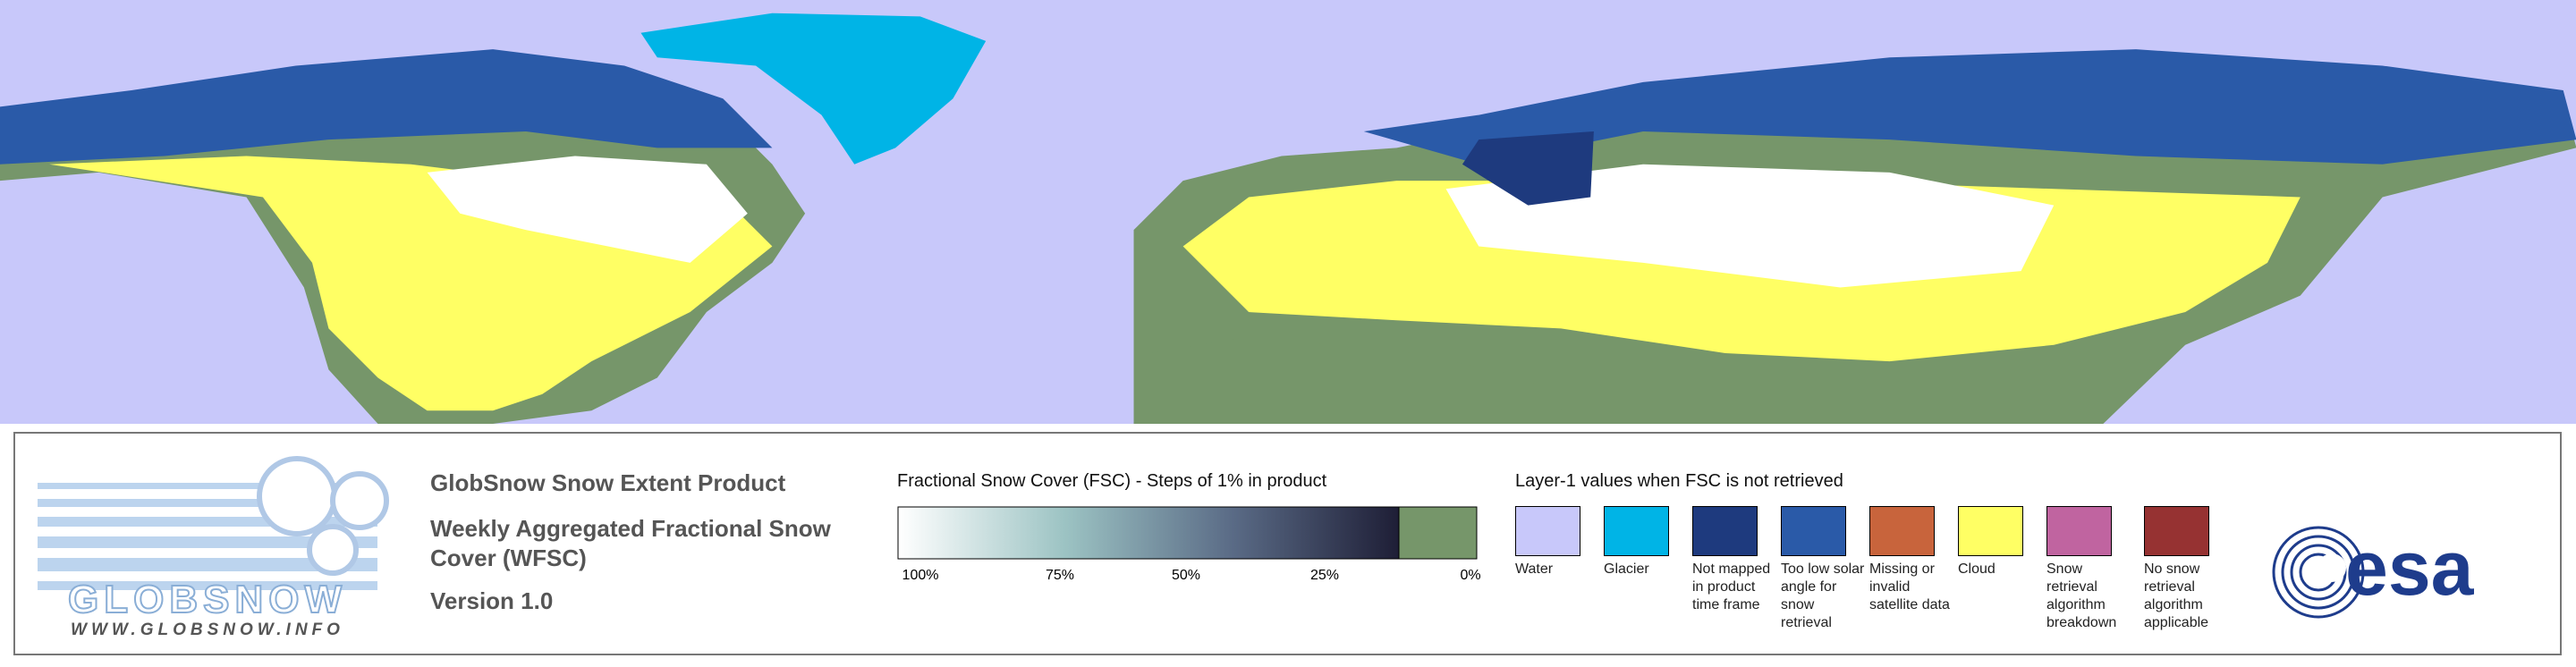 The image size is (2576, 667). What do you see at coordinates (1909, 586) in the screenshot?
I see `item-label: Missing or invalid satellite data` at bounding box center [1909, 586].